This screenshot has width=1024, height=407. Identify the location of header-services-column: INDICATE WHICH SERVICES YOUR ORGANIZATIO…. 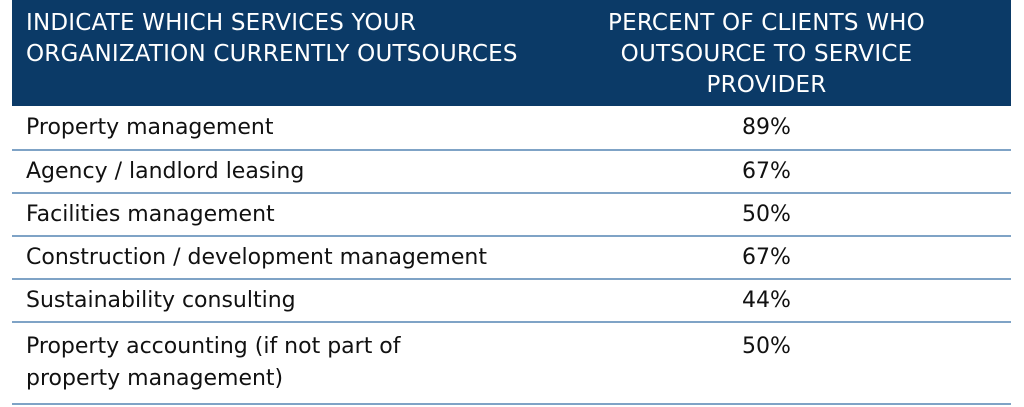
(272, 38).